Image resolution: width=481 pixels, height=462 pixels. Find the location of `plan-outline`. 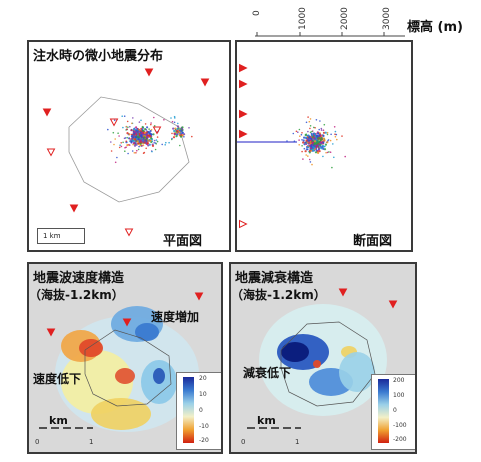

plan-outline is located at coordinates (129, 149).